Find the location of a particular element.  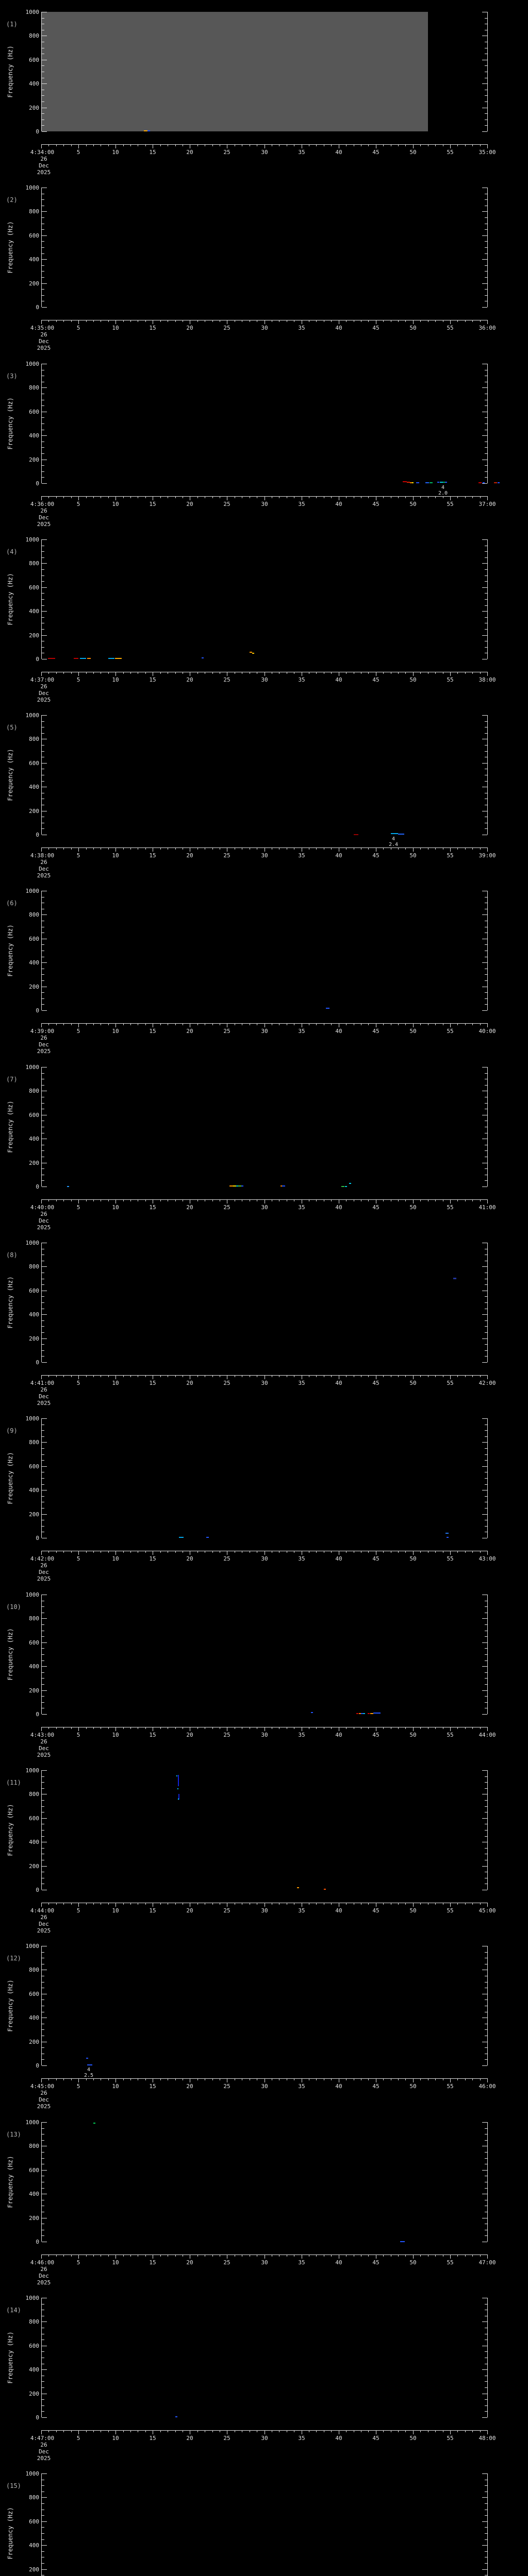

panel-label: (14) is located at coordinates (13, 2310).